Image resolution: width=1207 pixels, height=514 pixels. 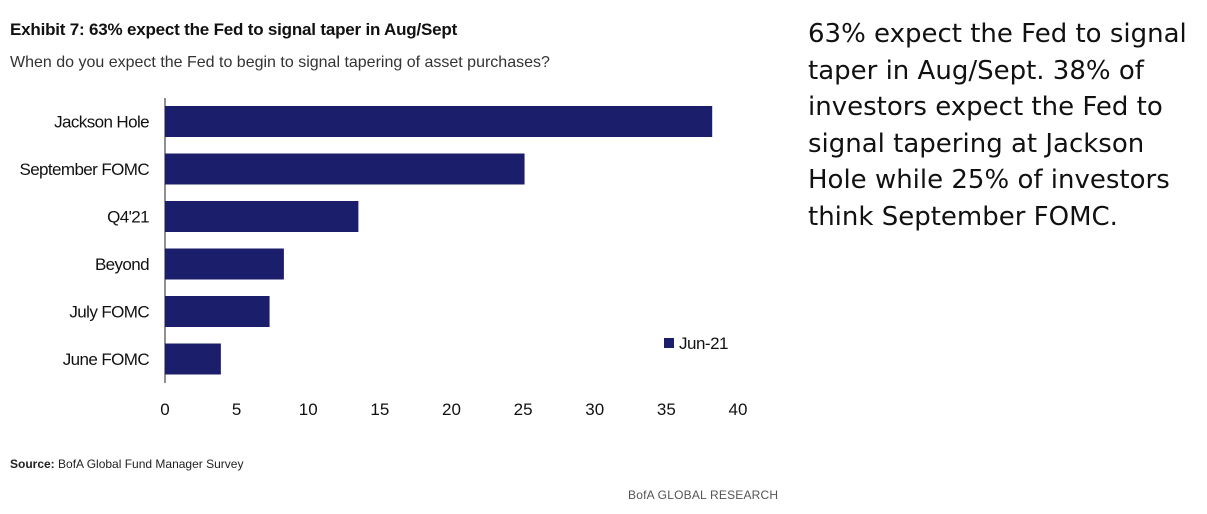 What do you see at coordinates (379, 409) in the screenshot?
I see `x-tick-label: 15` at bounding box center [379, 409].